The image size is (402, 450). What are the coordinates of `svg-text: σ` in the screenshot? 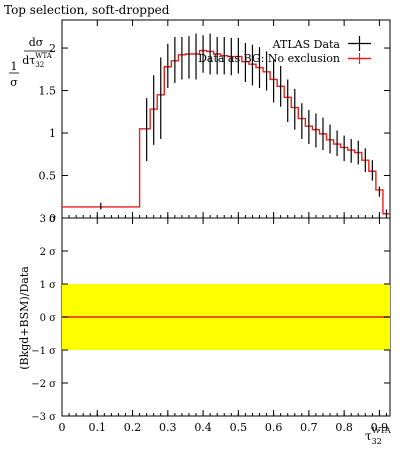 It's located at (14, 82).